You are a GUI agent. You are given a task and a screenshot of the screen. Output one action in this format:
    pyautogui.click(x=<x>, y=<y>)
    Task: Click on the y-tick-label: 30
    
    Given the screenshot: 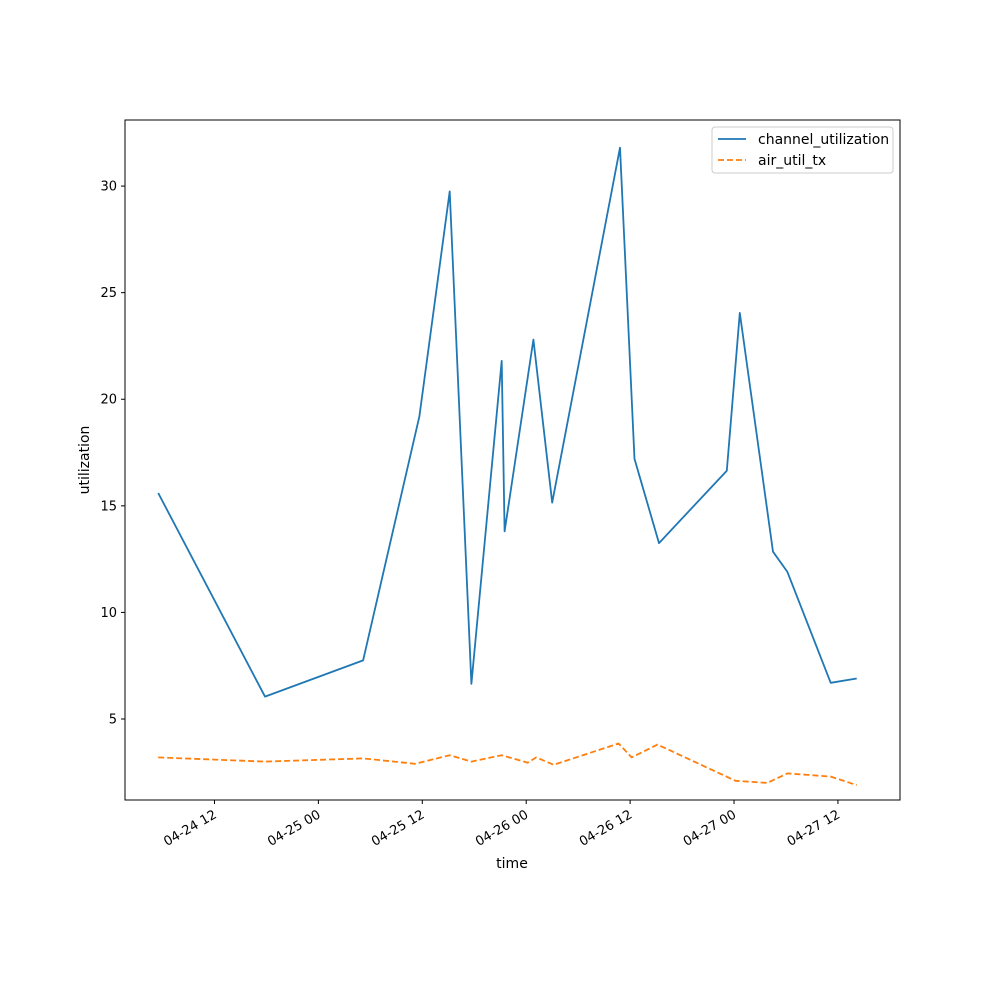 What is the action you would take?
    pyautogui.click(x=108, y=187)
    